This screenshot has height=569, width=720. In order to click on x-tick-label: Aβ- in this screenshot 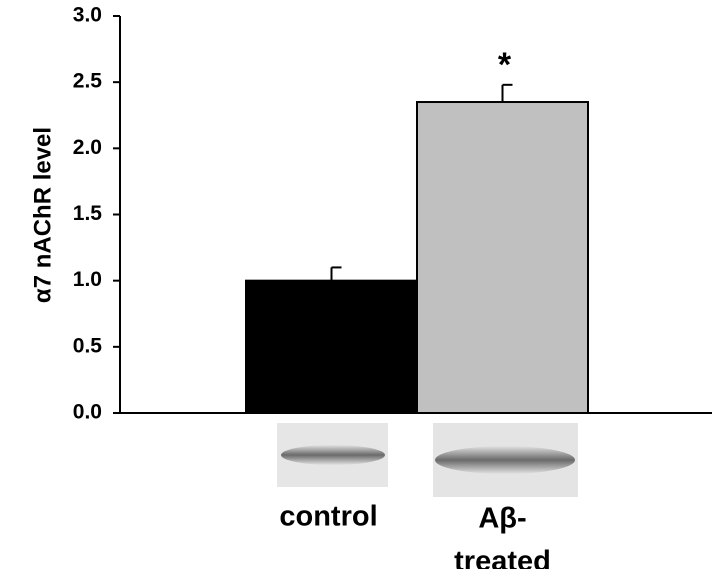, I will do `click(502, 519)`.